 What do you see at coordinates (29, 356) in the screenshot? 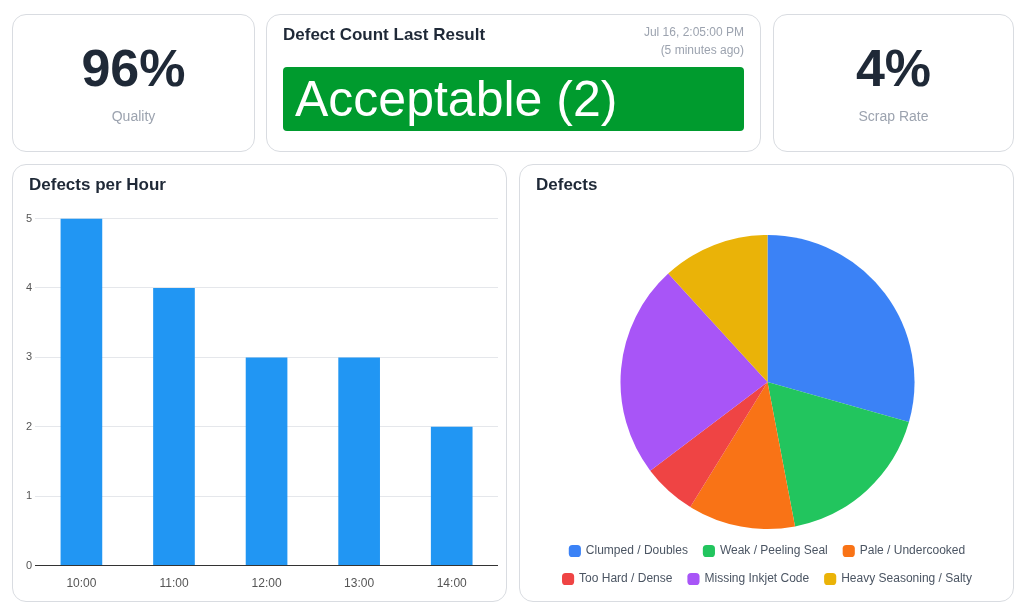
I see `y-tick-label: 3` at bounding box center [29, 356].